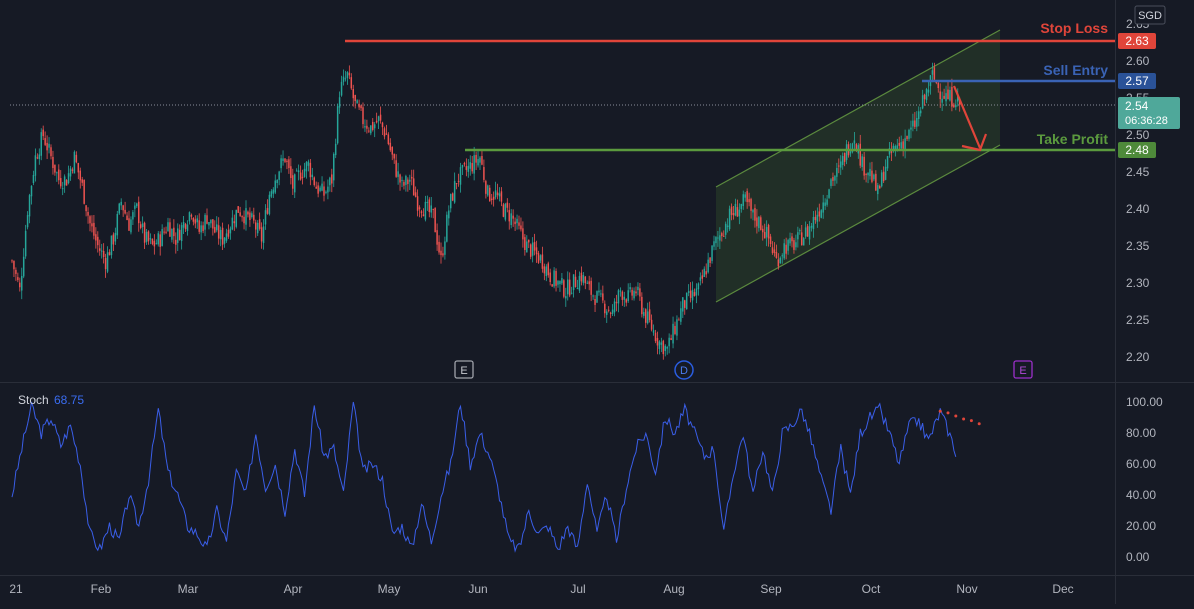 This screenshot has height=609, width=1194. What do you see at coordinates (858, 223) in the screenshot?
I see `trend-channel-lower-line` at bounding box center [858, 223].